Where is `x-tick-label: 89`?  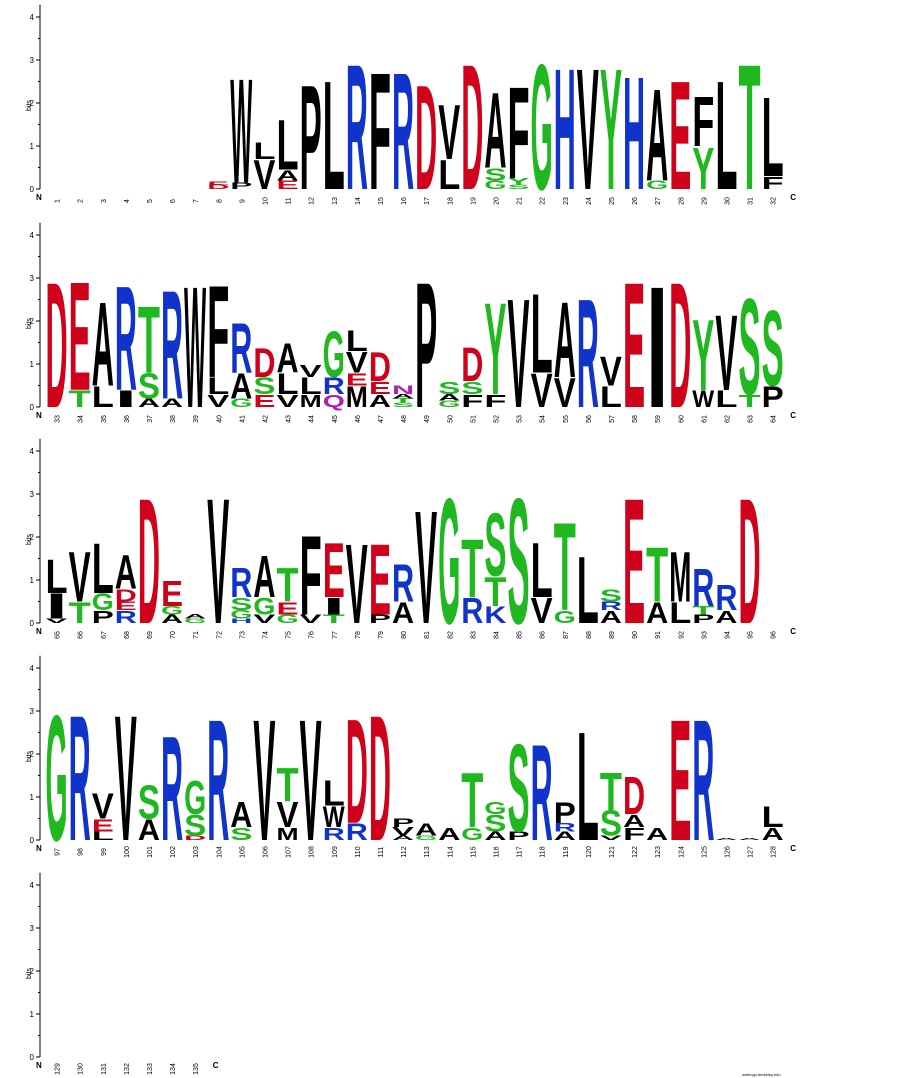 x-tick-label: 89 is located at coordinates (612, 635).